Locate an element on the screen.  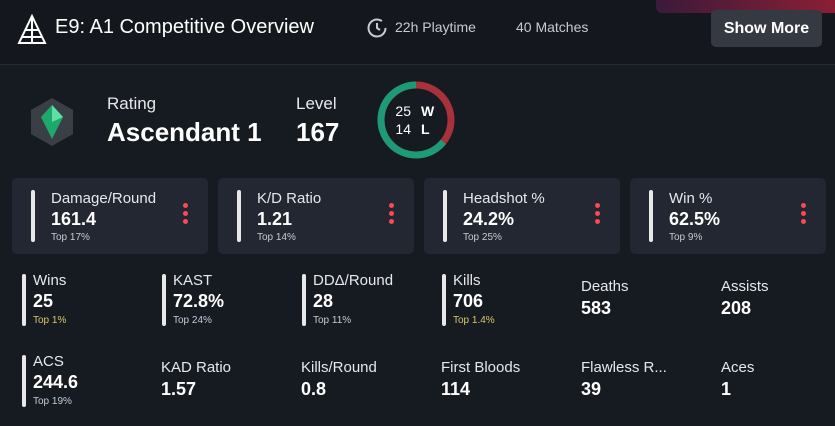
title: E9: A1 Competitive Overview is located at coordinates (184, 27).